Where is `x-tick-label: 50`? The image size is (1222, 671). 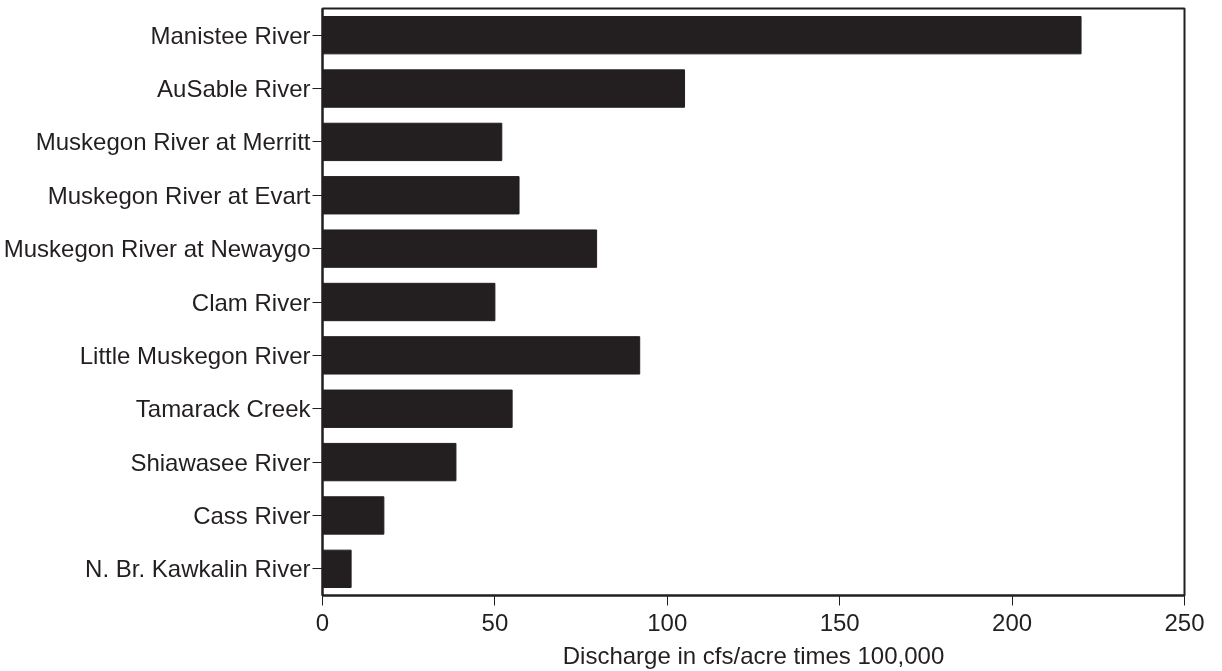
x-tick-label: 50 is located at coordinates (495, 622).